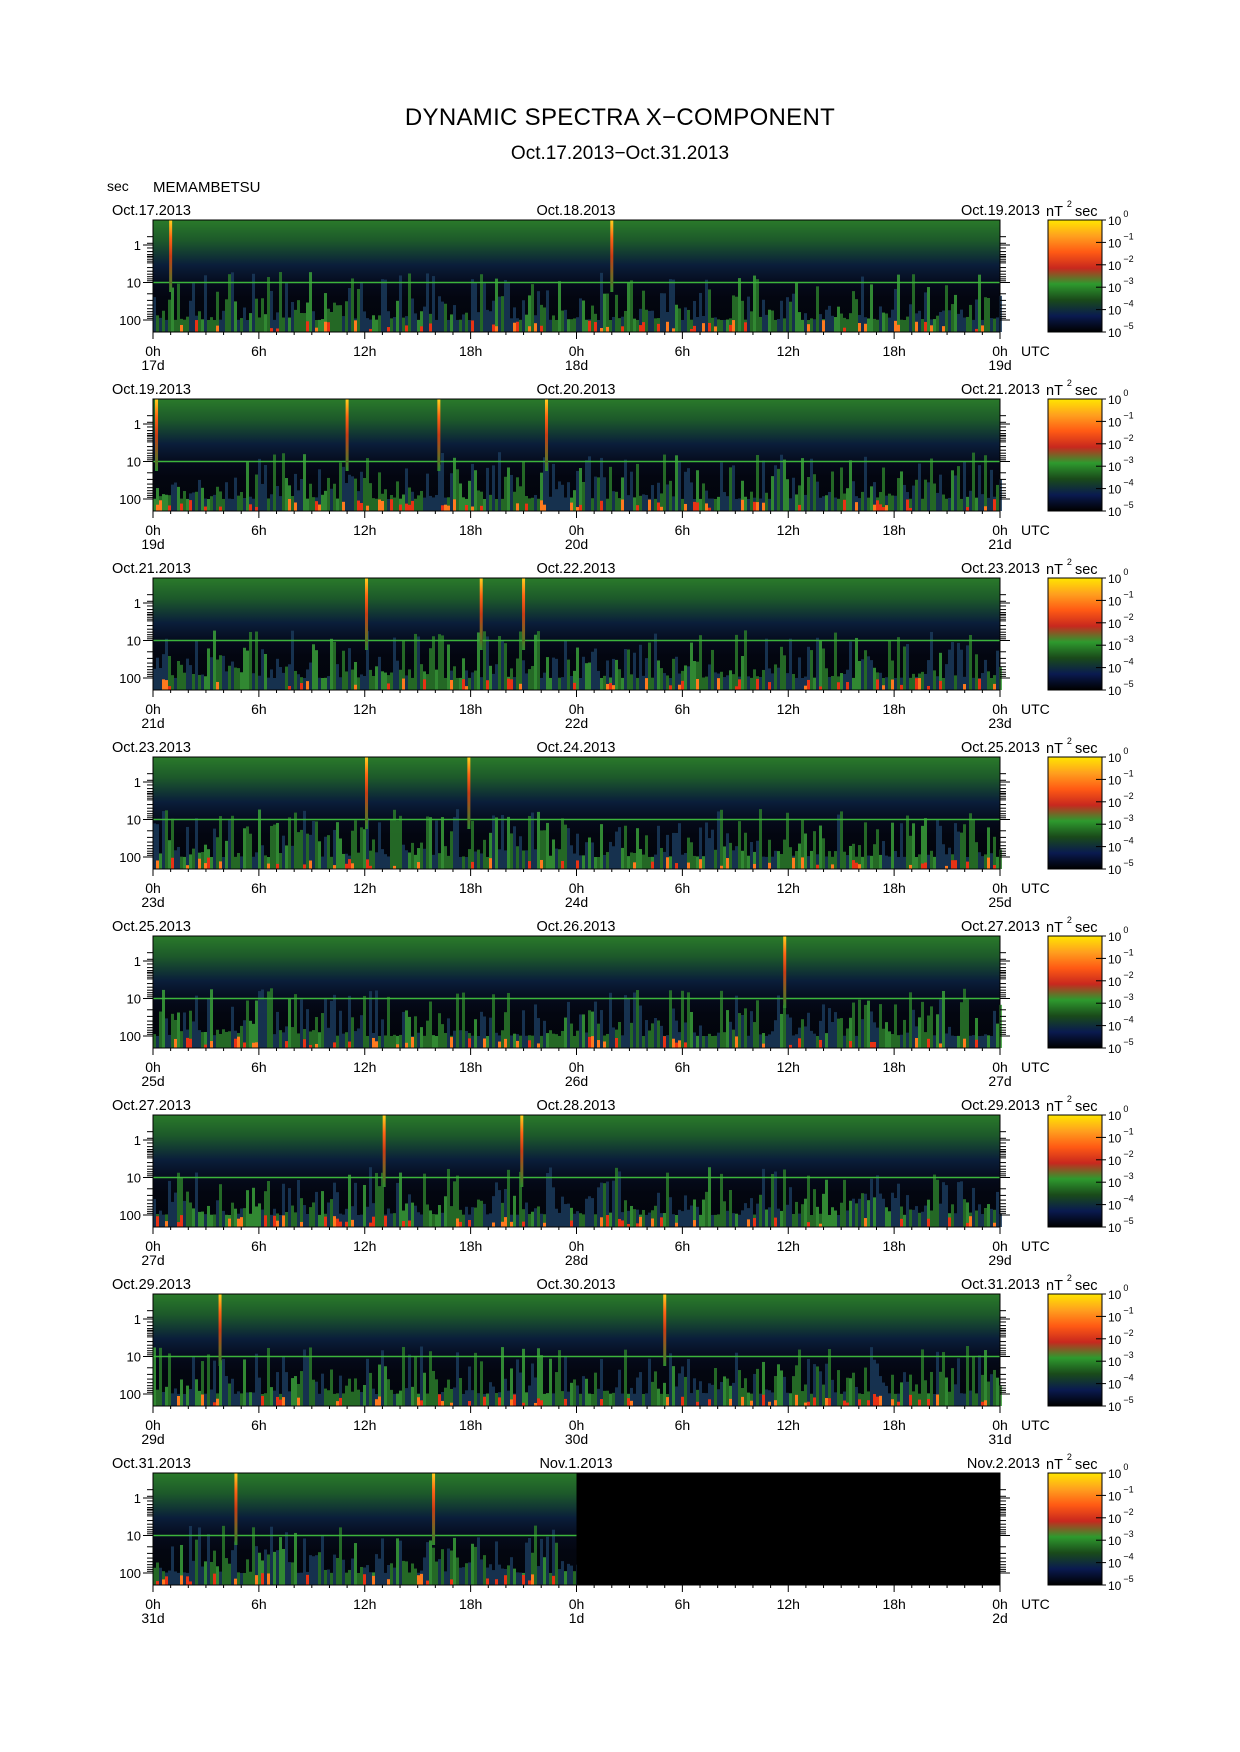 This screenshot has height=1752, width=1240. What do you see at coordinates (151, 390) in the screenshot?
I see `date-label-left: Oct.19.2013` at bounding box center [151, 390].